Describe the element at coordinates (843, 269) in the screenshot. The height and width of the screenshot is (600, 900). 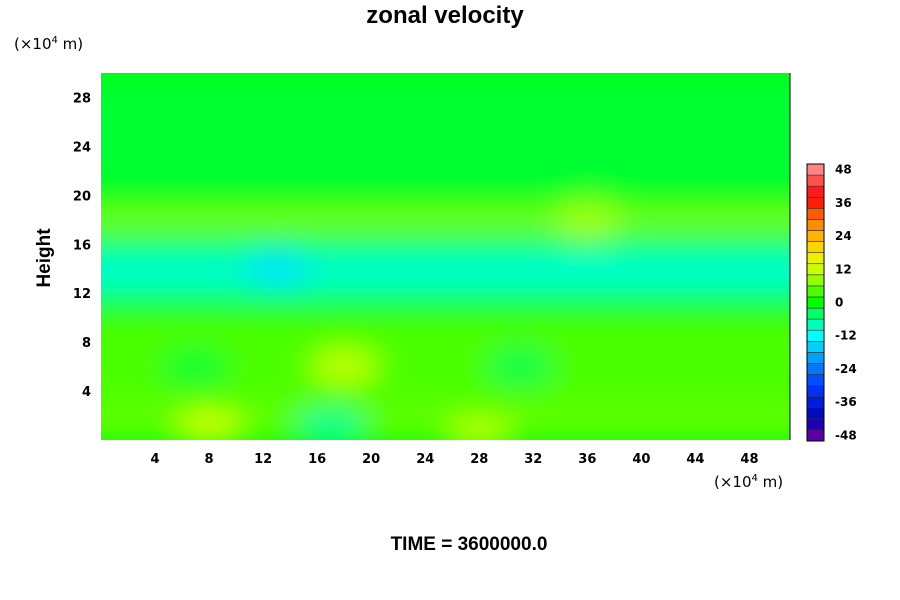
I see `colorbar-tick-label: 12` at that location.